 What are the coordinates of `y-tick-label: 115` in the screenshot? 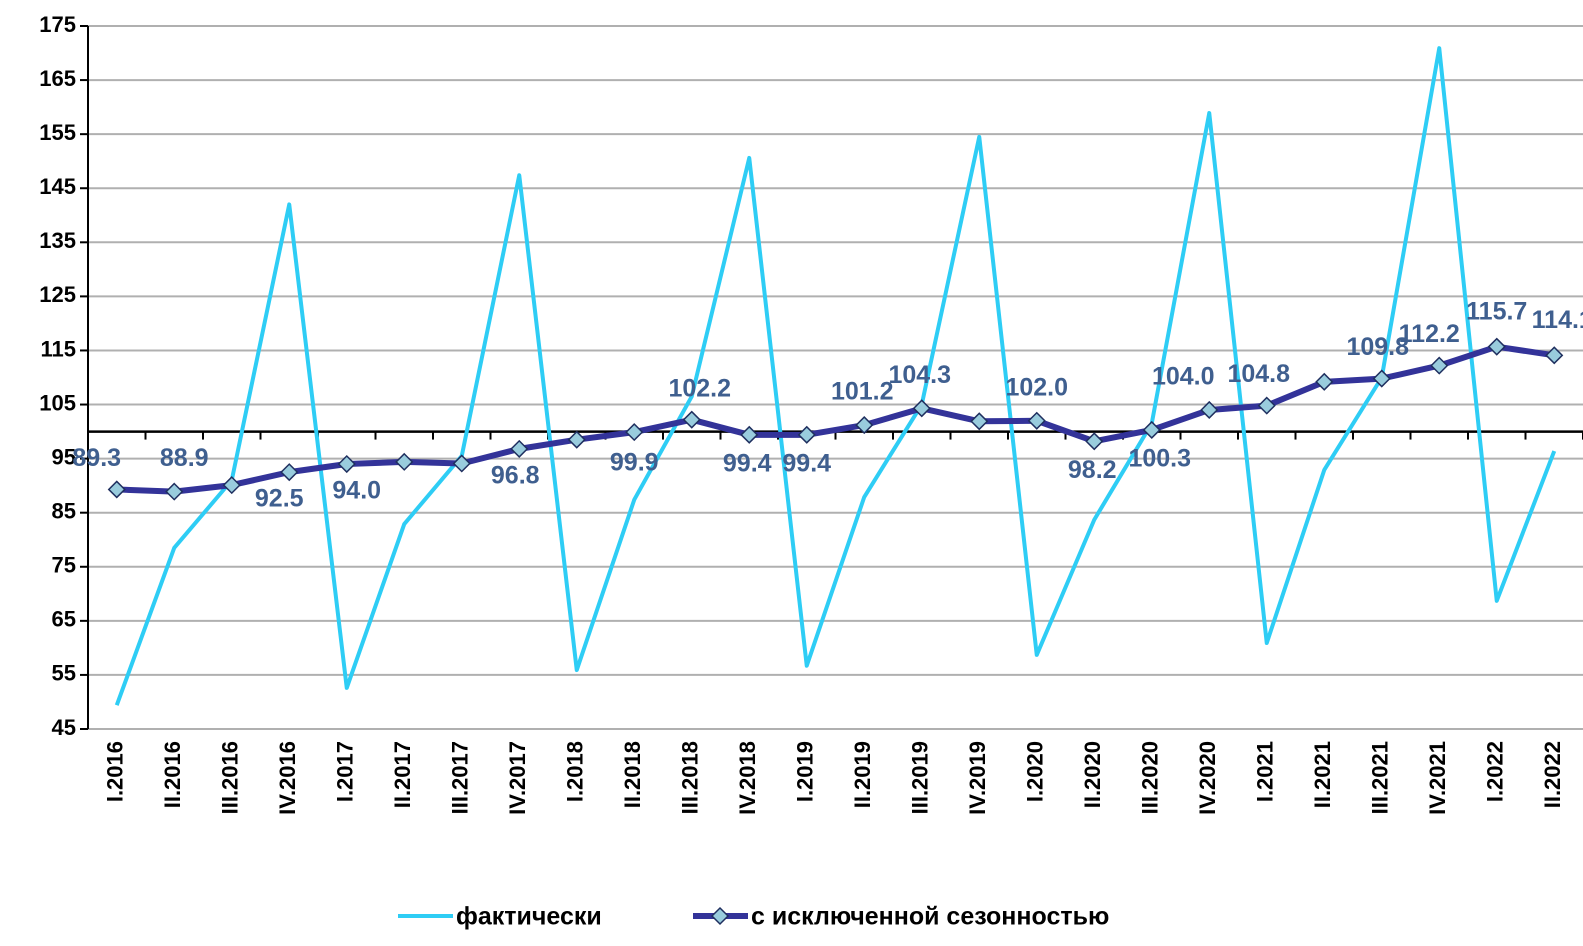 It's located at (59, 348).